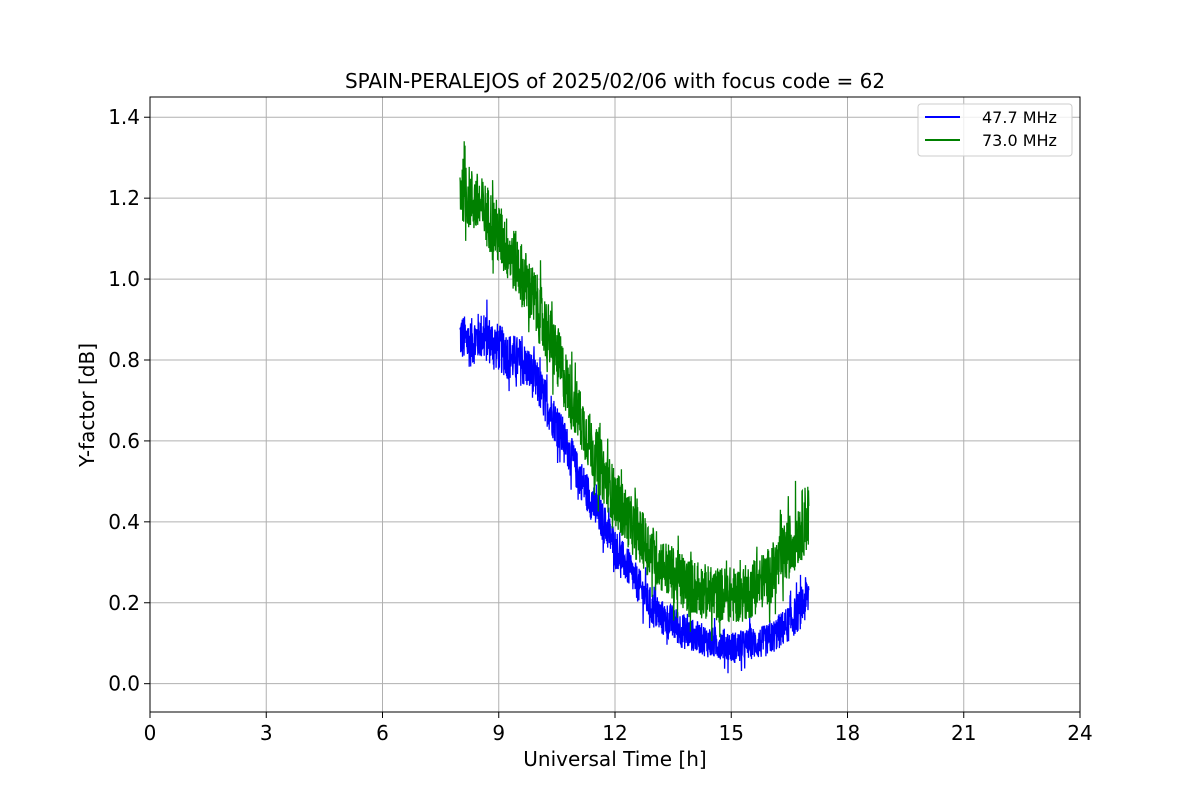  Describe the element at coordinates (498, 733) in the screenshot. I see `x-tick-label: 9` at that location.